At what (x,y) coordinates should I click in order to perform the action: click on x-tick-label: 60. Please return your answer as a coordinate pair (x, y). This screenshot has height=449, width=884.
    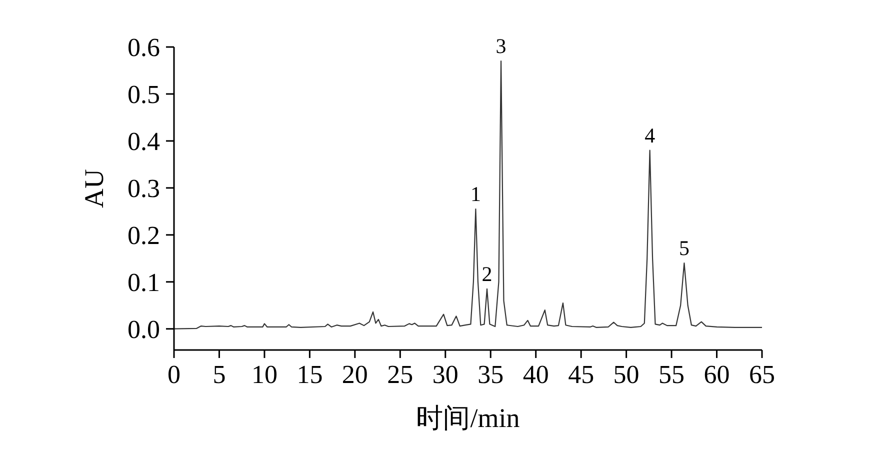
    Looking at the image, I should click on (717, 374).